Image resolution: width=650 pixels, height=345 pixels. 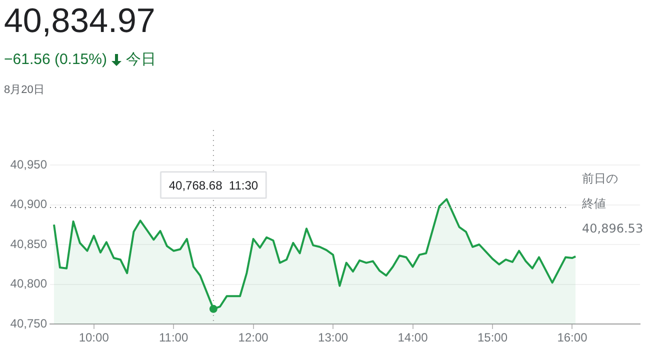 I want to click on x-tick-label: 11:00, so click(x=173, y=337).